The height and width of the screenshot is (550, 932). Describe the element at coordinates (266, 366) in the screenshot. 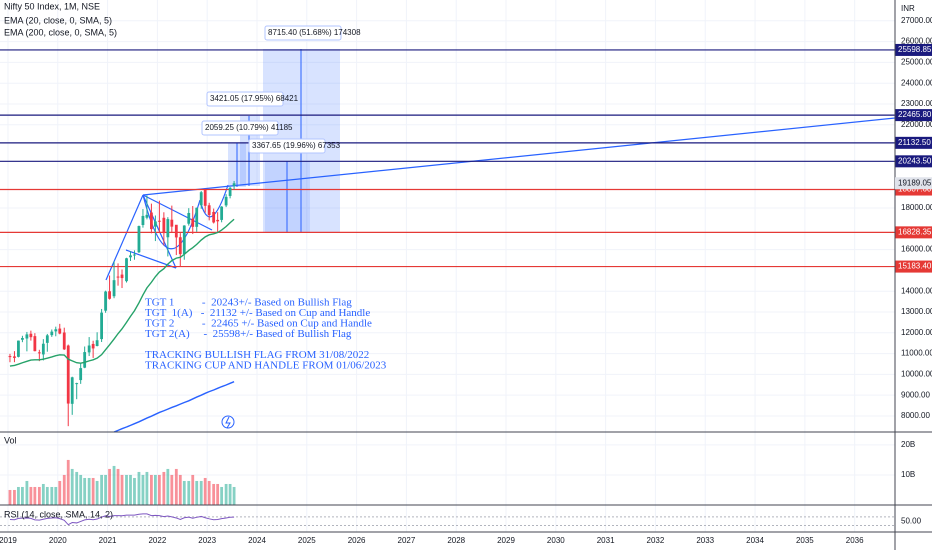

I see `note-line: TRACKING CUP AND HANDLE FROM 01/06/2023` at that location.